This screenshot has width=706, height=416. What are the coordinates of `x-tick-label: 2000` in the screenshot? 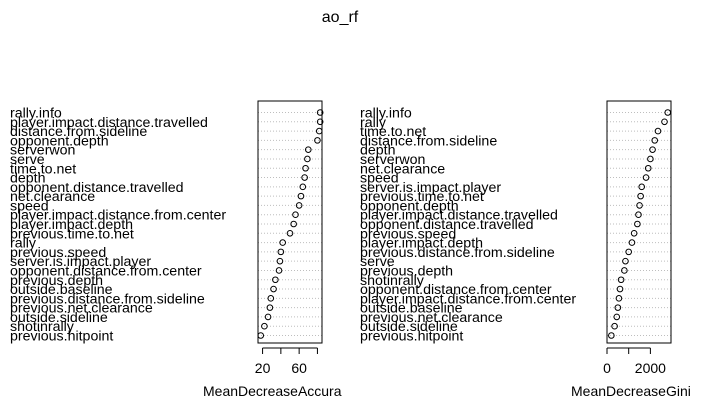 It's located at (650, 368).